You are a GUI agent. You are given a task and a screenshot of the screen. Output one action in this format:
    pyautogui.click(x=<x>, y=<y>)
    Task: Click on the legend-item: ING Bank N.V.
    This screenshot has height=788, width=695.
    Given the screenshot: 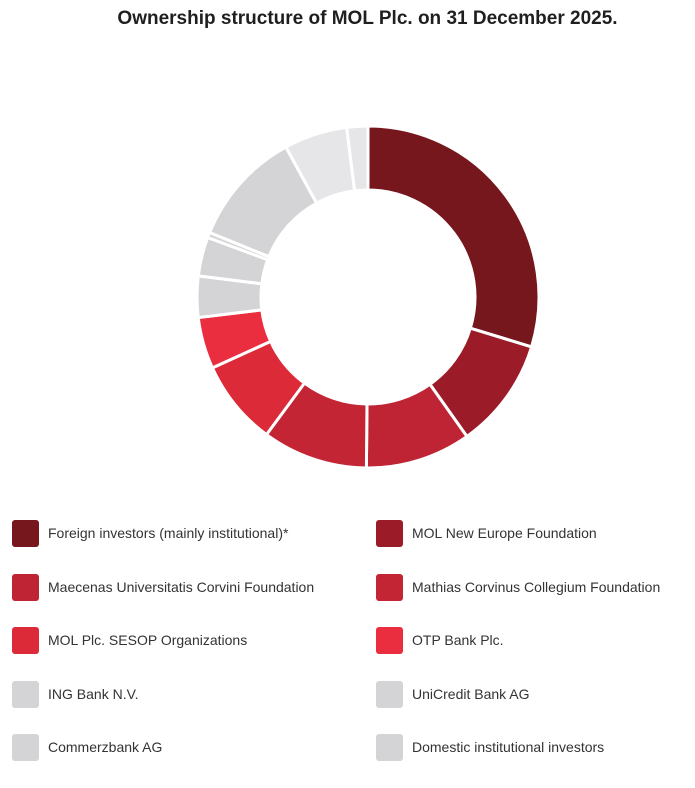 What is the action you would take?
    pyautogui.click(x=194, y=707)
    